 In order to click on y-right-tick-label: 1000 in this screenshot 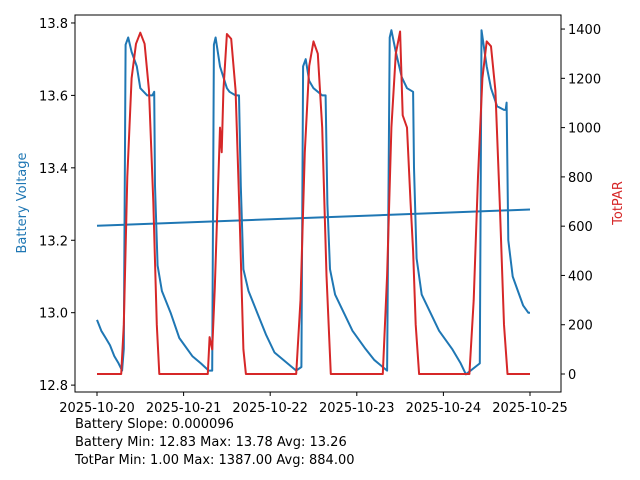, I will do `click(584, 129)`.